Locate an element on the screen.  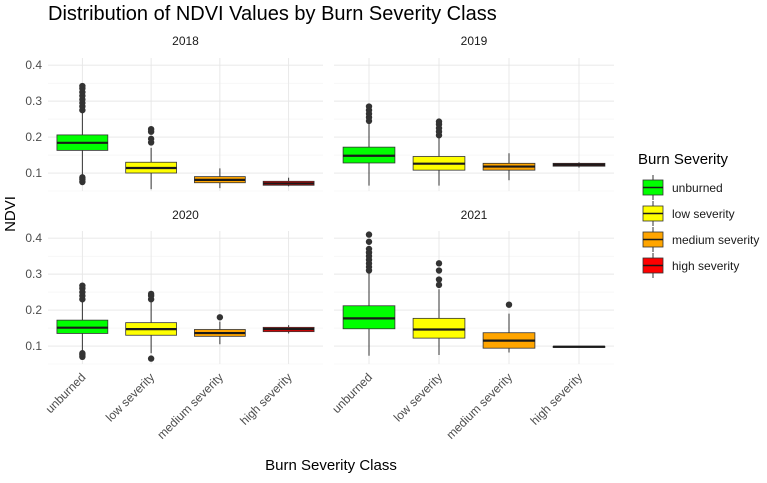
box-body is located at coordinates (439, 328).